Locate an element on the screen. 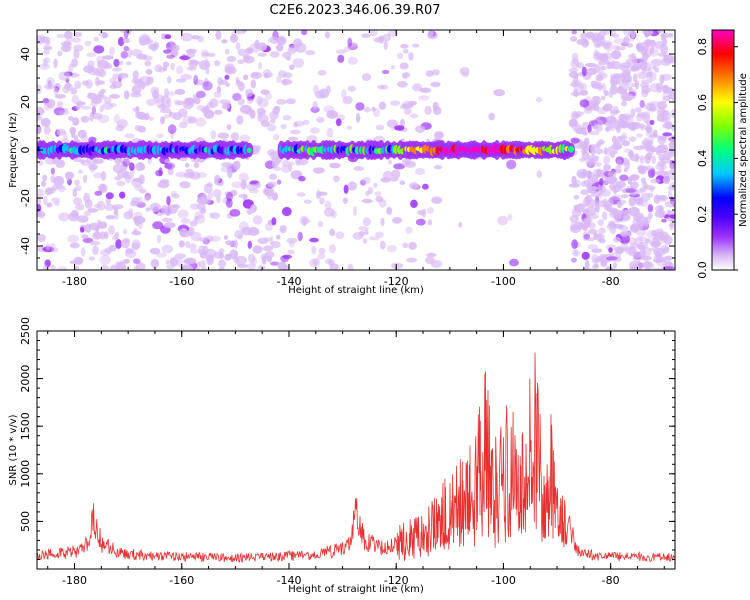 This screenshot has height=600, width=750. x-tick-label: -100 is located at coordinates (503, 281).